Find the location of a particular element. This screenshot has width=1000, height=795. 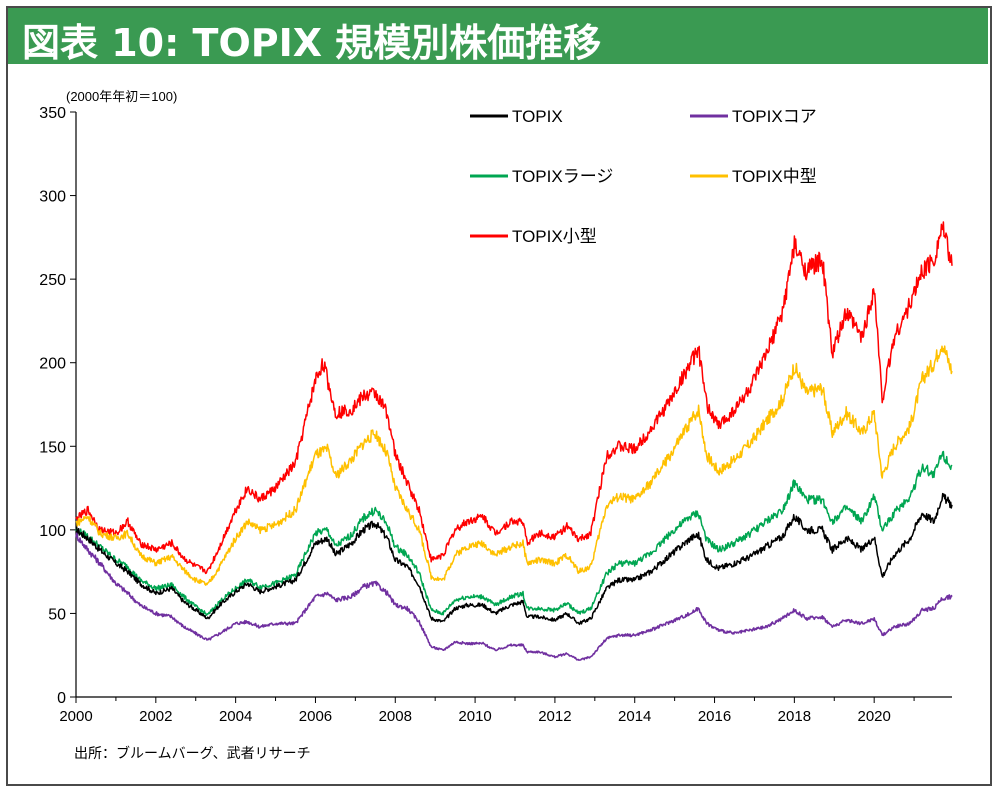

source-note: 出所：ブルームバーグ、武者リサーチ is located at coordinates (192, 754).